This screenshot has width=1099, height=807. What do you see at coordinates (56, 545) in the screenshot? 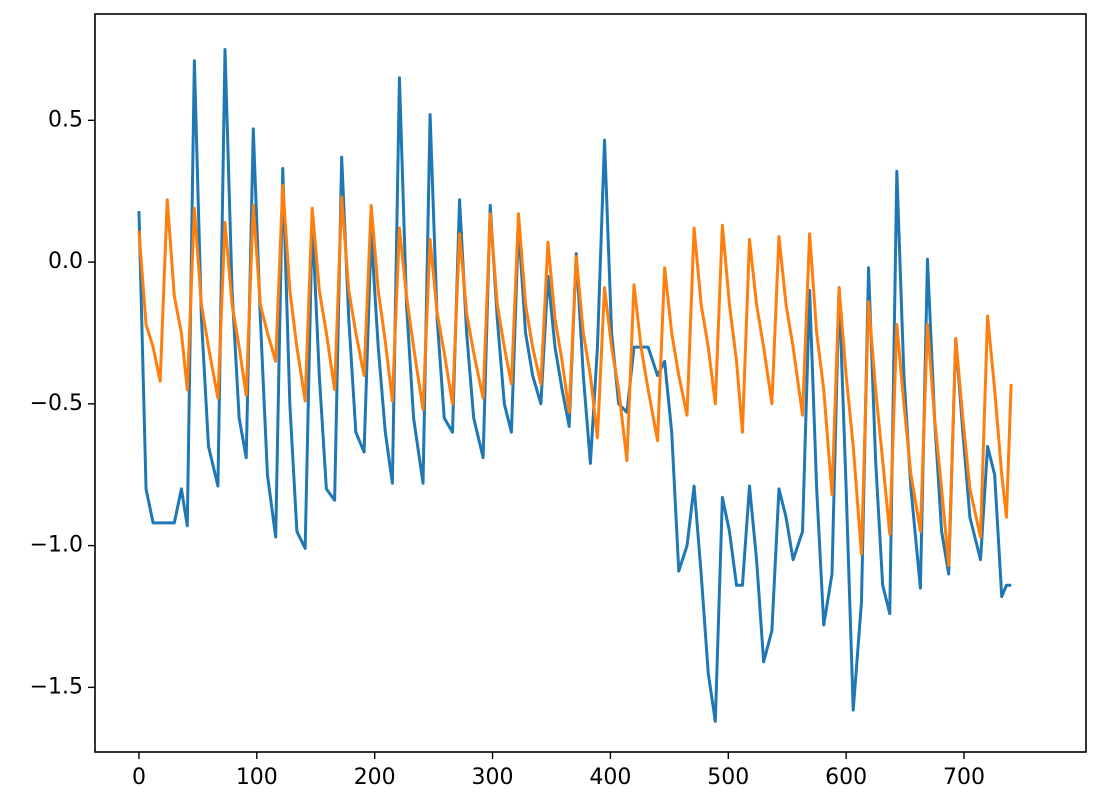
I see `y-tick-label: −1.0` at bounding box center [56, 545].